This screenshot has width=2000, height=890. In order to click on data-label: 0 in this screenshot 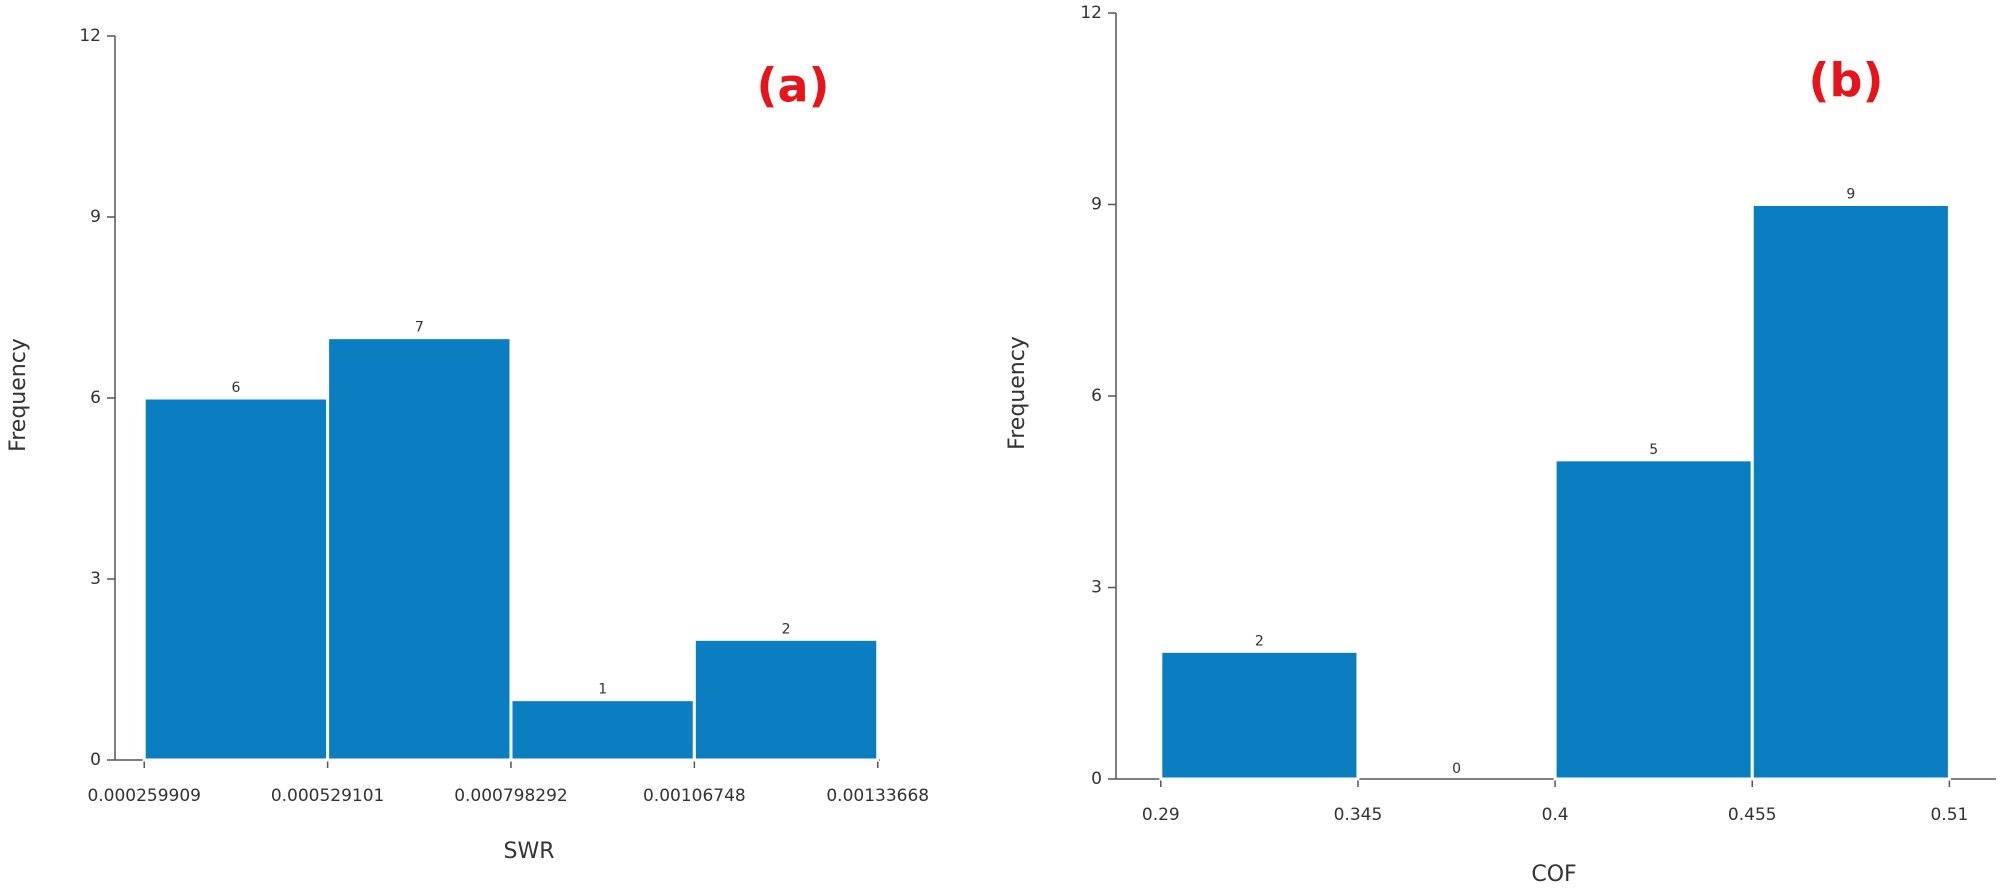, I will do `click(1456, 769)`.